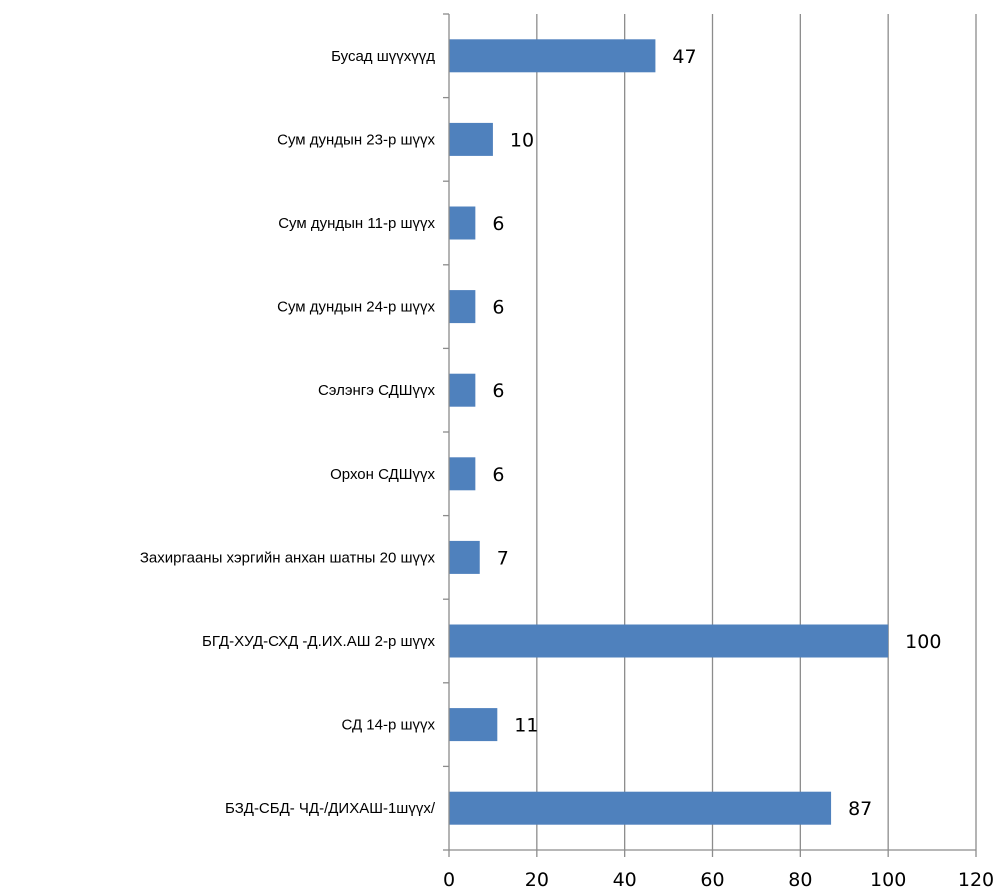  What do you see at coordinates (526, 726) in the screenshot?
I see `data-label: 11` at bounding box center [526, 726].